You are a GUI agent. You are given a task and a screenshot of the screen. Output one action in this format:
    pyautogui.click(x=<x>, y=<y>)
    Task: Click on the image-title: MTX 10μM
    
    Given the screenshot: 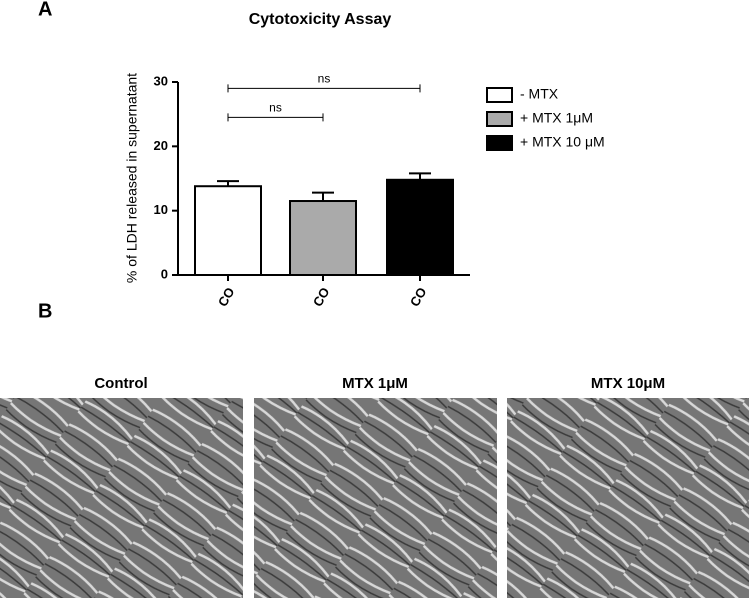 What is the action you would take?
    pyautogui.click(x=628, y=383)
    